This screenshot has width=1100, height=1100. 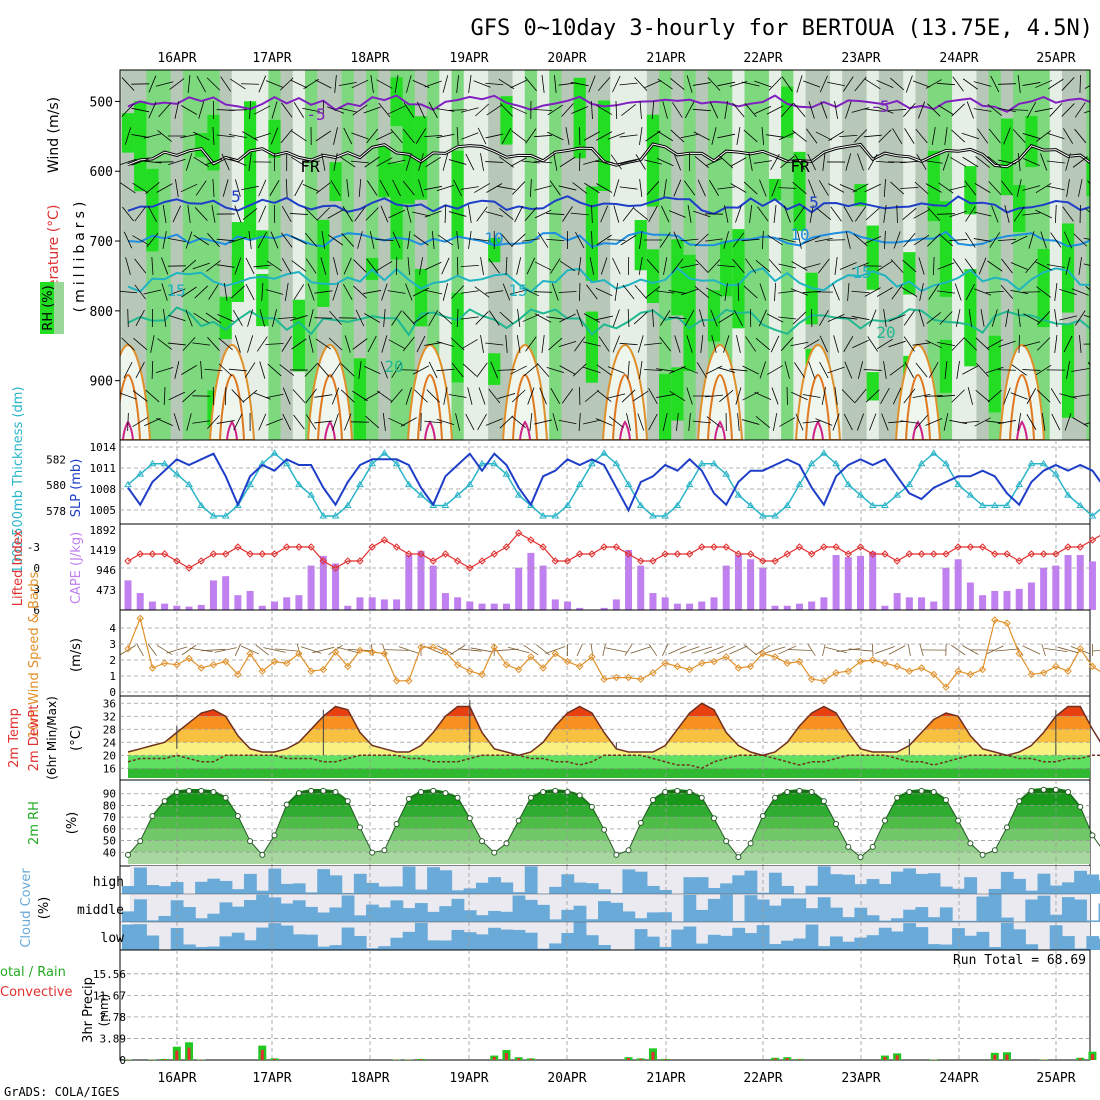 What do you see at coordinates (101, 172) in the screenshot?
I see `pressure-tick-label: 600` at bounding box center [101, 172].